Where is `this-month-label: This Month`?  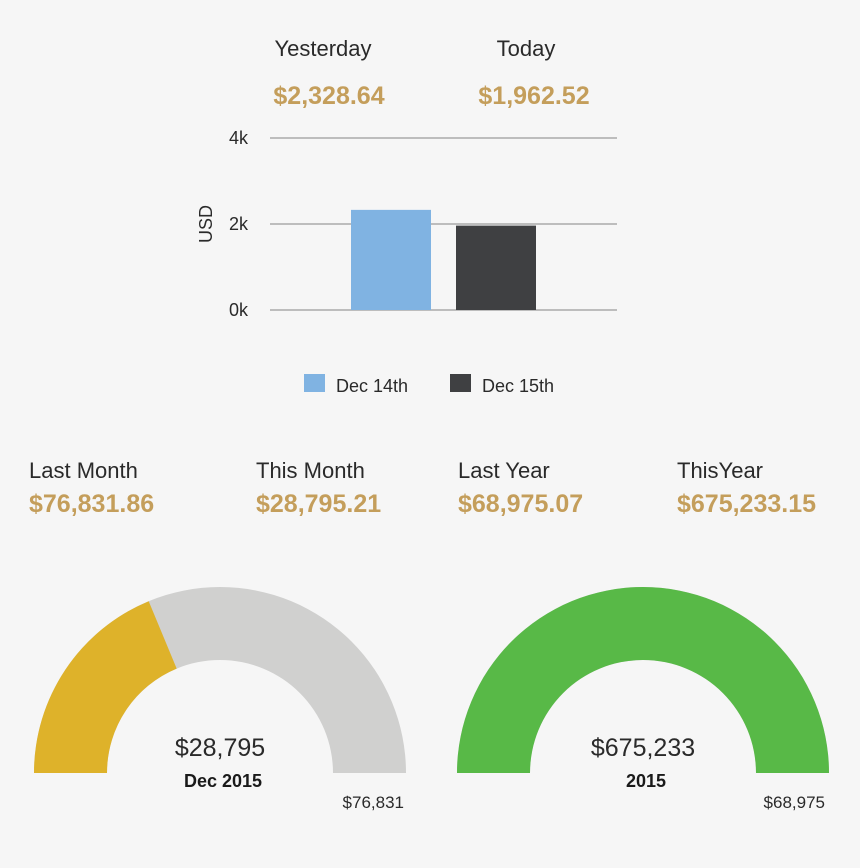 this-month-label: This Month is located at coordinates (310, 470).